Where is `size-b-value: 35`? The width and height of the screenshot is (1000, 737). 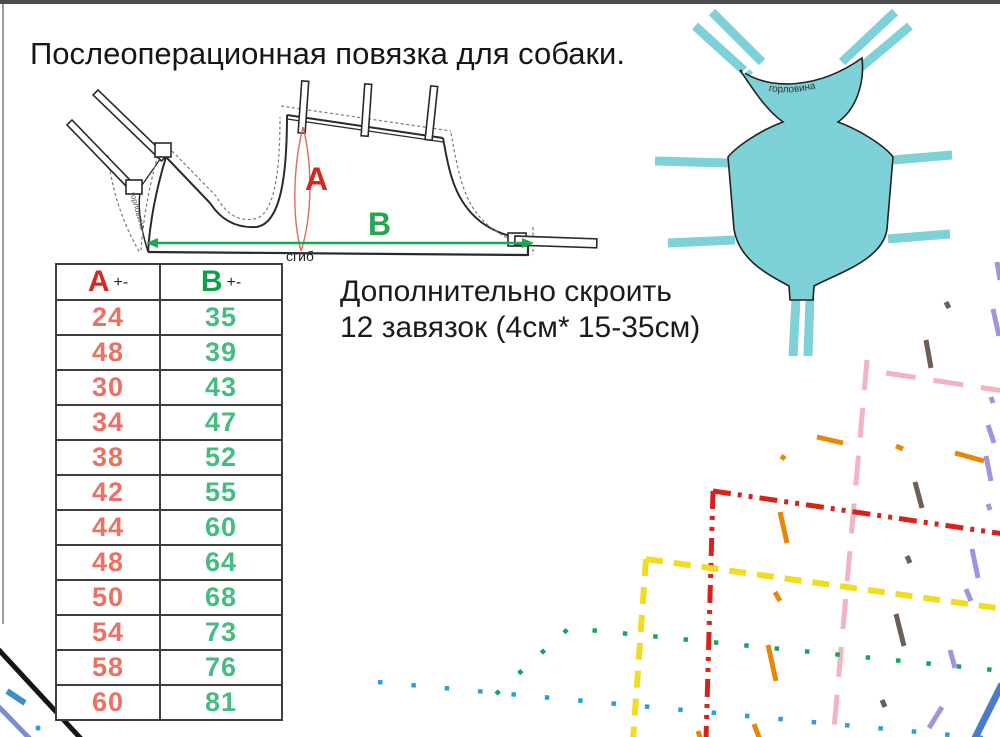
size-b-value: 35 is located at coordinates (221, 317).